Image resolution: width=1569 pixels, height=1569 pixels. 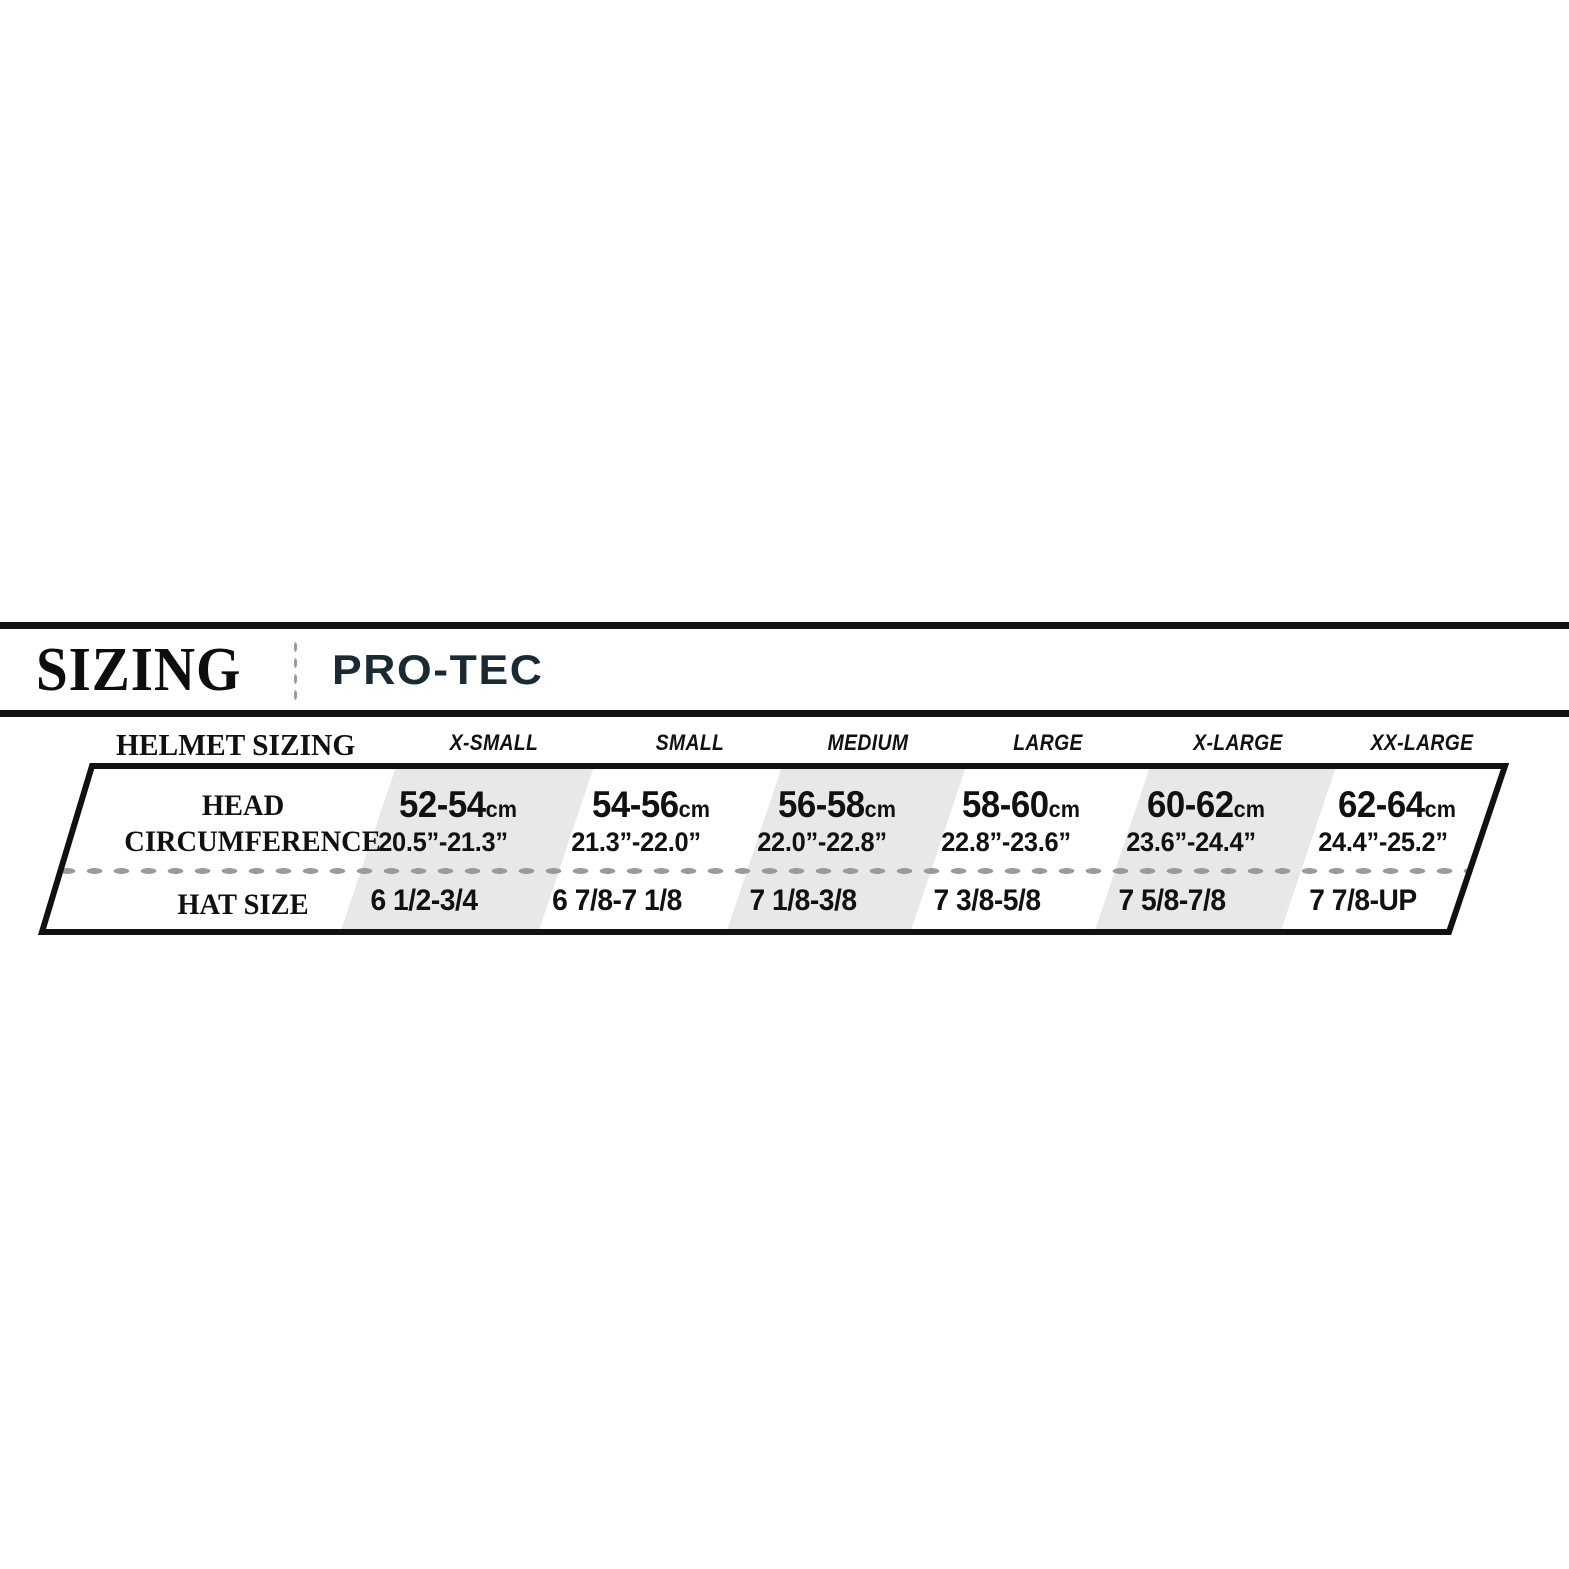 I want to click on cell-cm-range-x-small: 52-54, so click(x=442, y=804).